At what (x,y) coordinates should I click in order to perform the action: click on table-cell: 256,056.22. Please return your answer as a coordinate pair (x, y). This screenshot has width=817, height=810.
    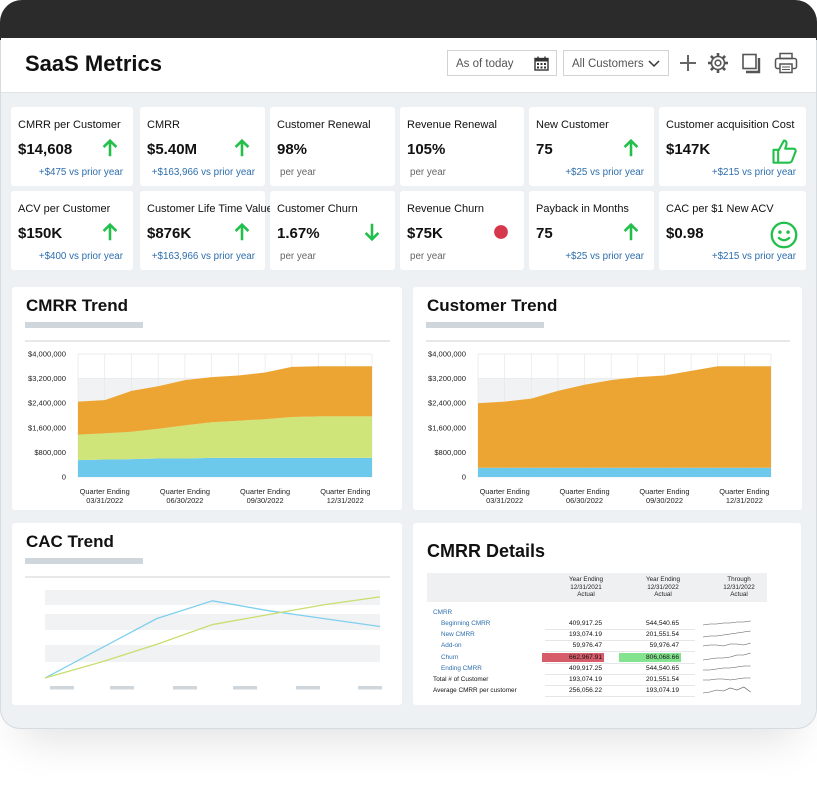
    Looking at the image, I should click on (585, 691).